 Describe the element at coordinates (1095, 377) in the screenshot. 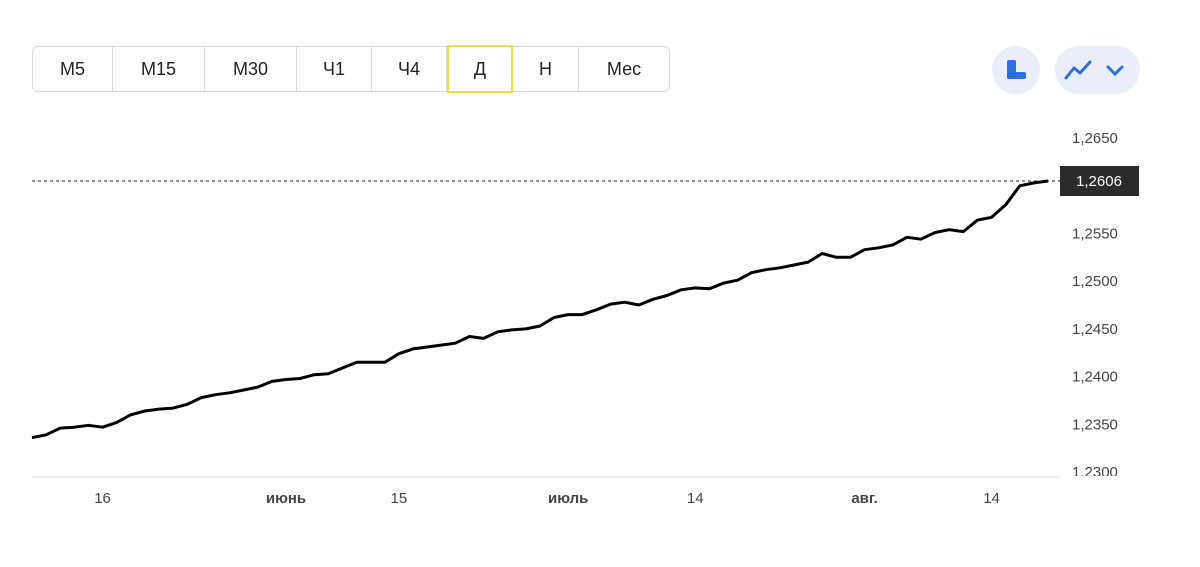

I see `y-tick-label: 1,2400` at that location.